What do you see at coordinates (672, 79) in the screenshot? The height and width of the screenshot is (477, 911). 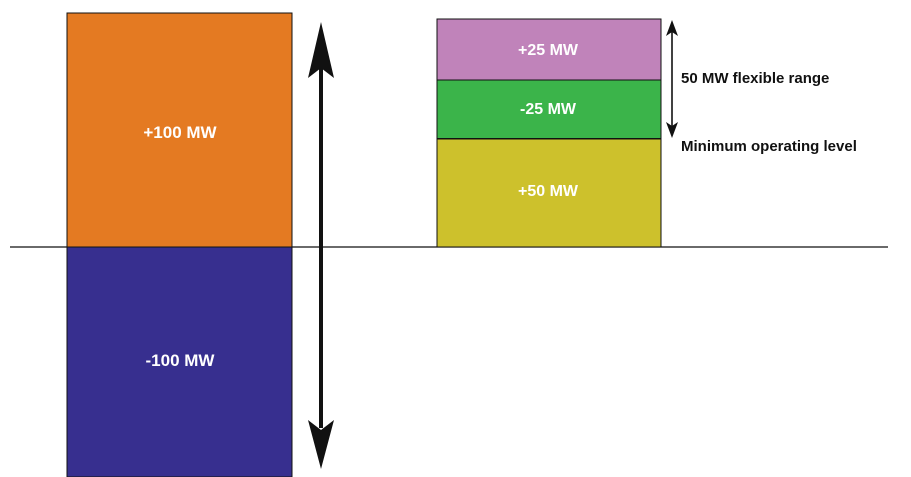 I see `flexible-range-double-arrow-icon` at bounding box center [672, 79].